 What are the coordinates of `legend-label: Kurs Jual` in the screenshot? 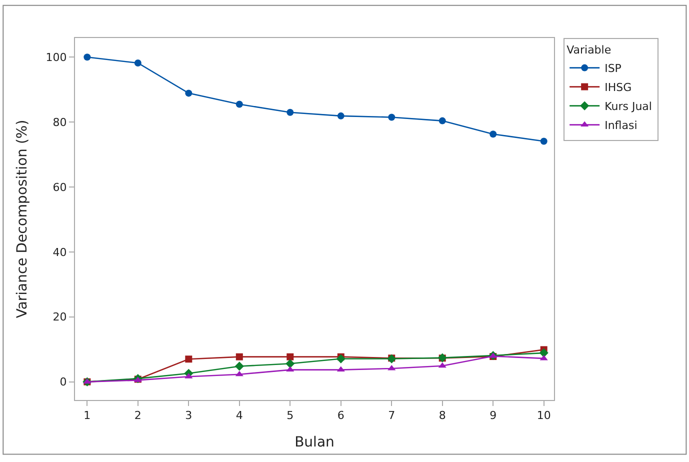 It's located at (628, 107).